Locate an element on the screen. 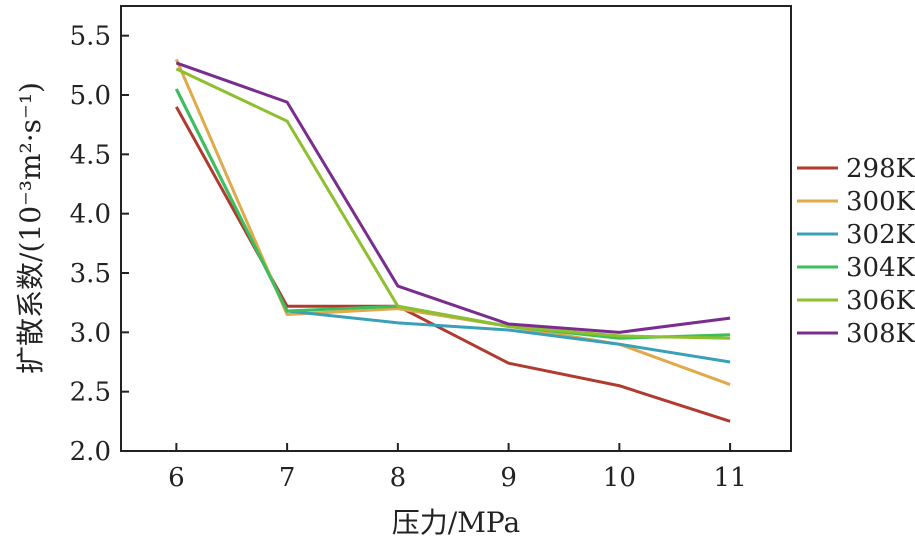 The image size is (915, 541). y-tick-label: 5.5 is located at coordinates (90, 37).